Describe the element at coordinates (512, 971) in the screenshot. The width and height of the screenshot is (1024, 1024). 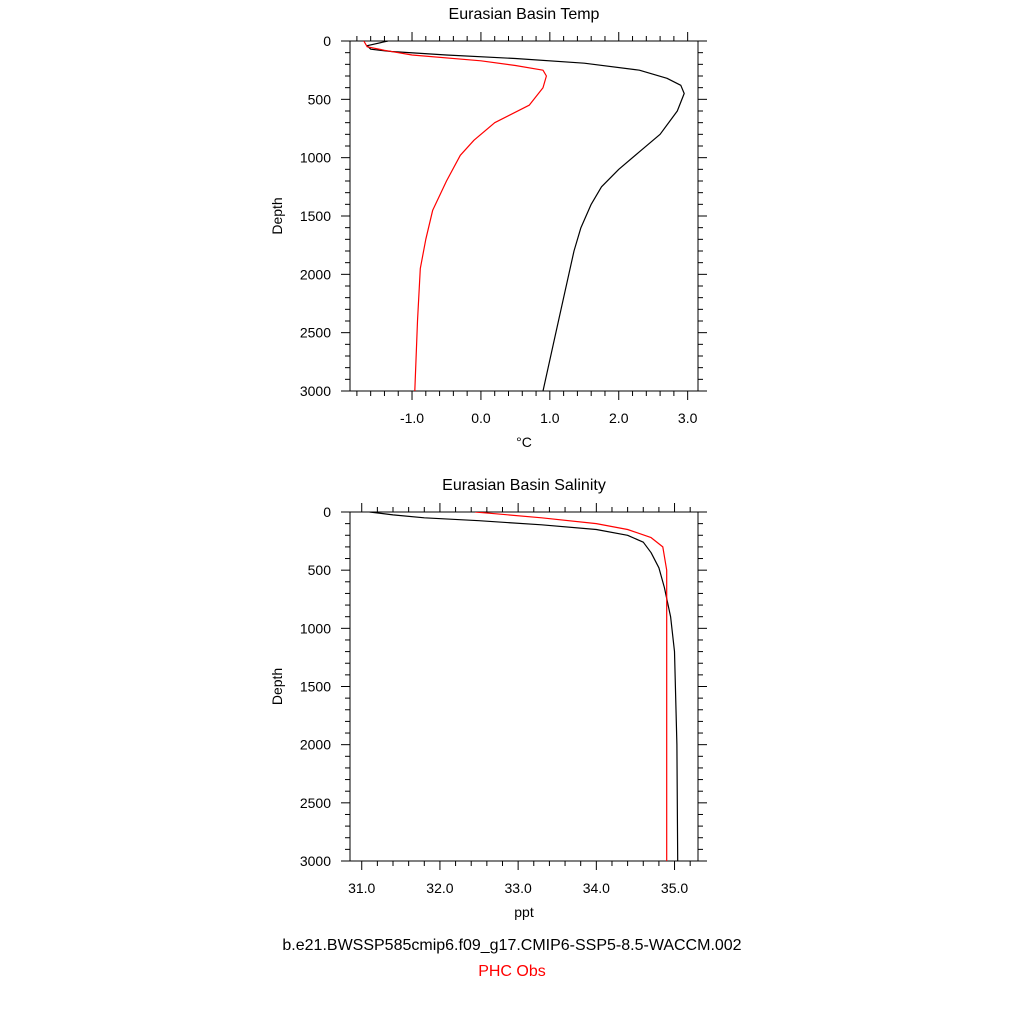
I see `obs-legend-label: PHC Obs` at that location.